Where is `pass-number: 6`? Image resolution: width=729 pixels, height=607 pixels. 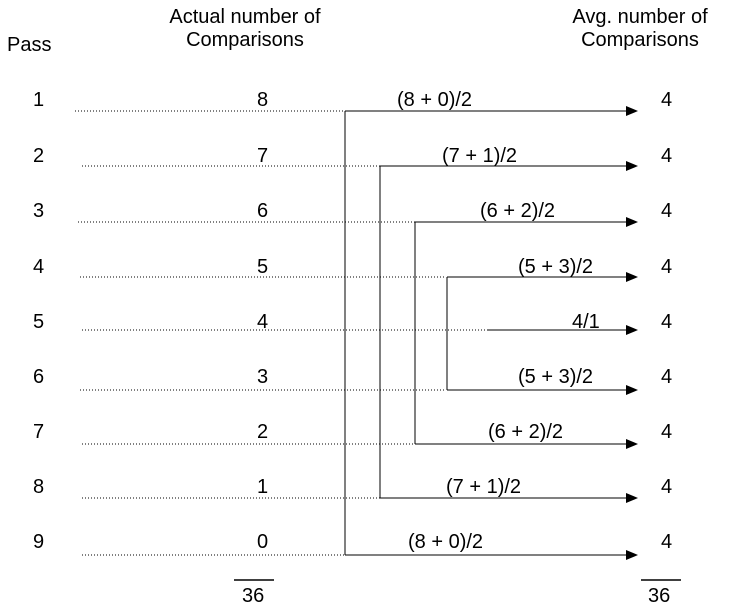
pass-number: 6 is located at coordinates (39, 377).